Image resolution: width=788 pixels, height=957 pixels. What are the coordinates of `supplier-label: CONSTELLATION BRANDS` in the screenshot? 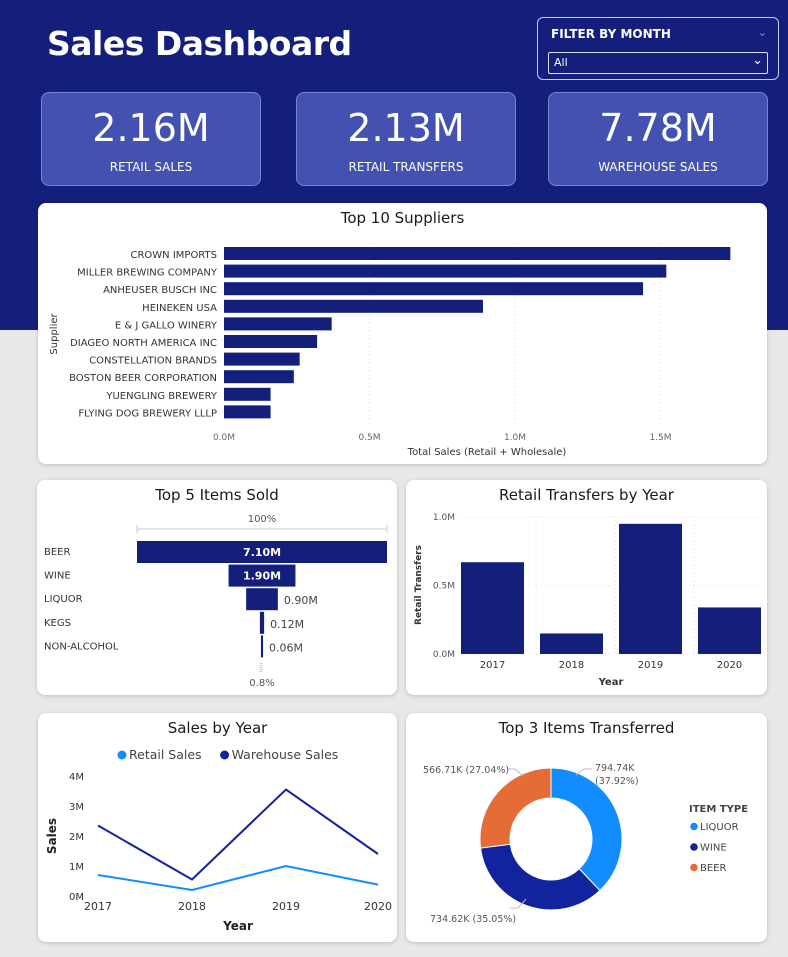 It's located at (153, 361).